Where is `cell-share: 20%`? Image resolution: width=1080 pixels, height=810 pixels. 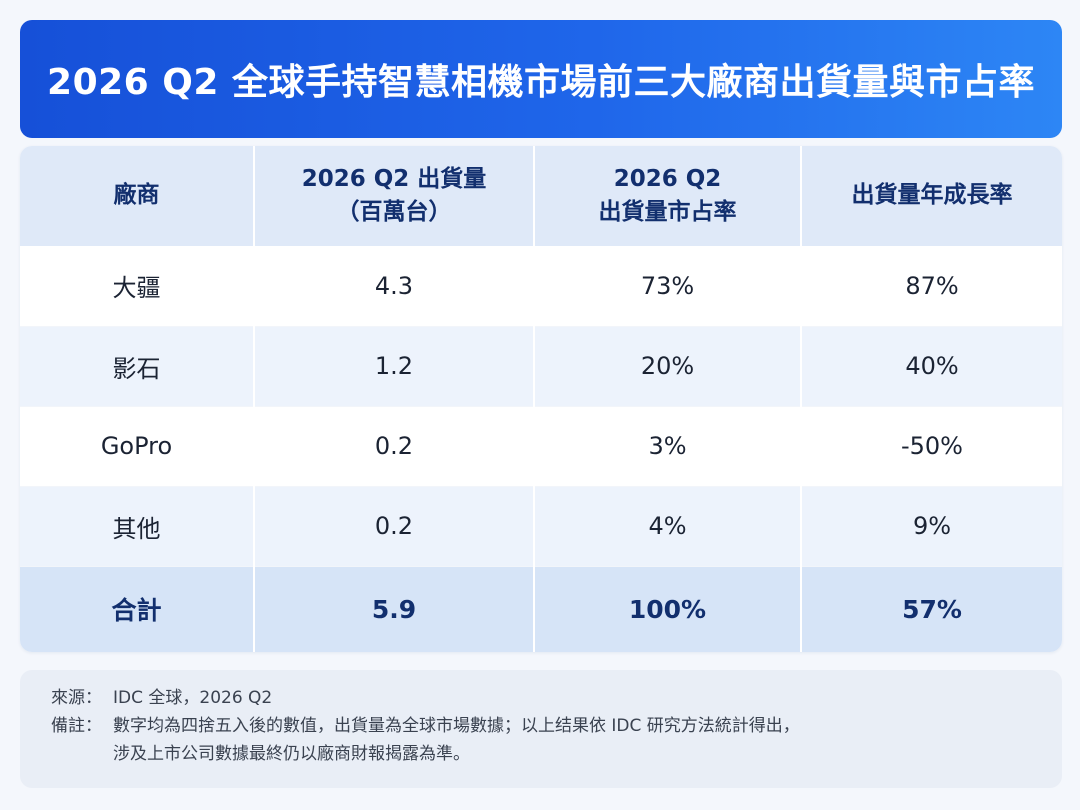
cell-share: 20% is located at coordinates (668, 366).